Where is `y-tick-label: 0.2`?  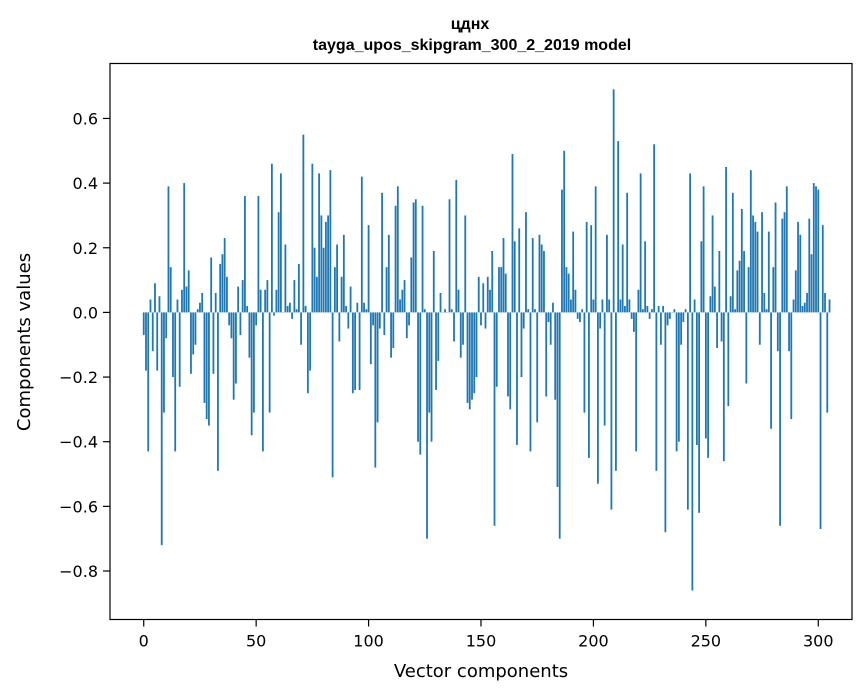 y-tick-label: 0.2 is located at coordinates (85, 248).